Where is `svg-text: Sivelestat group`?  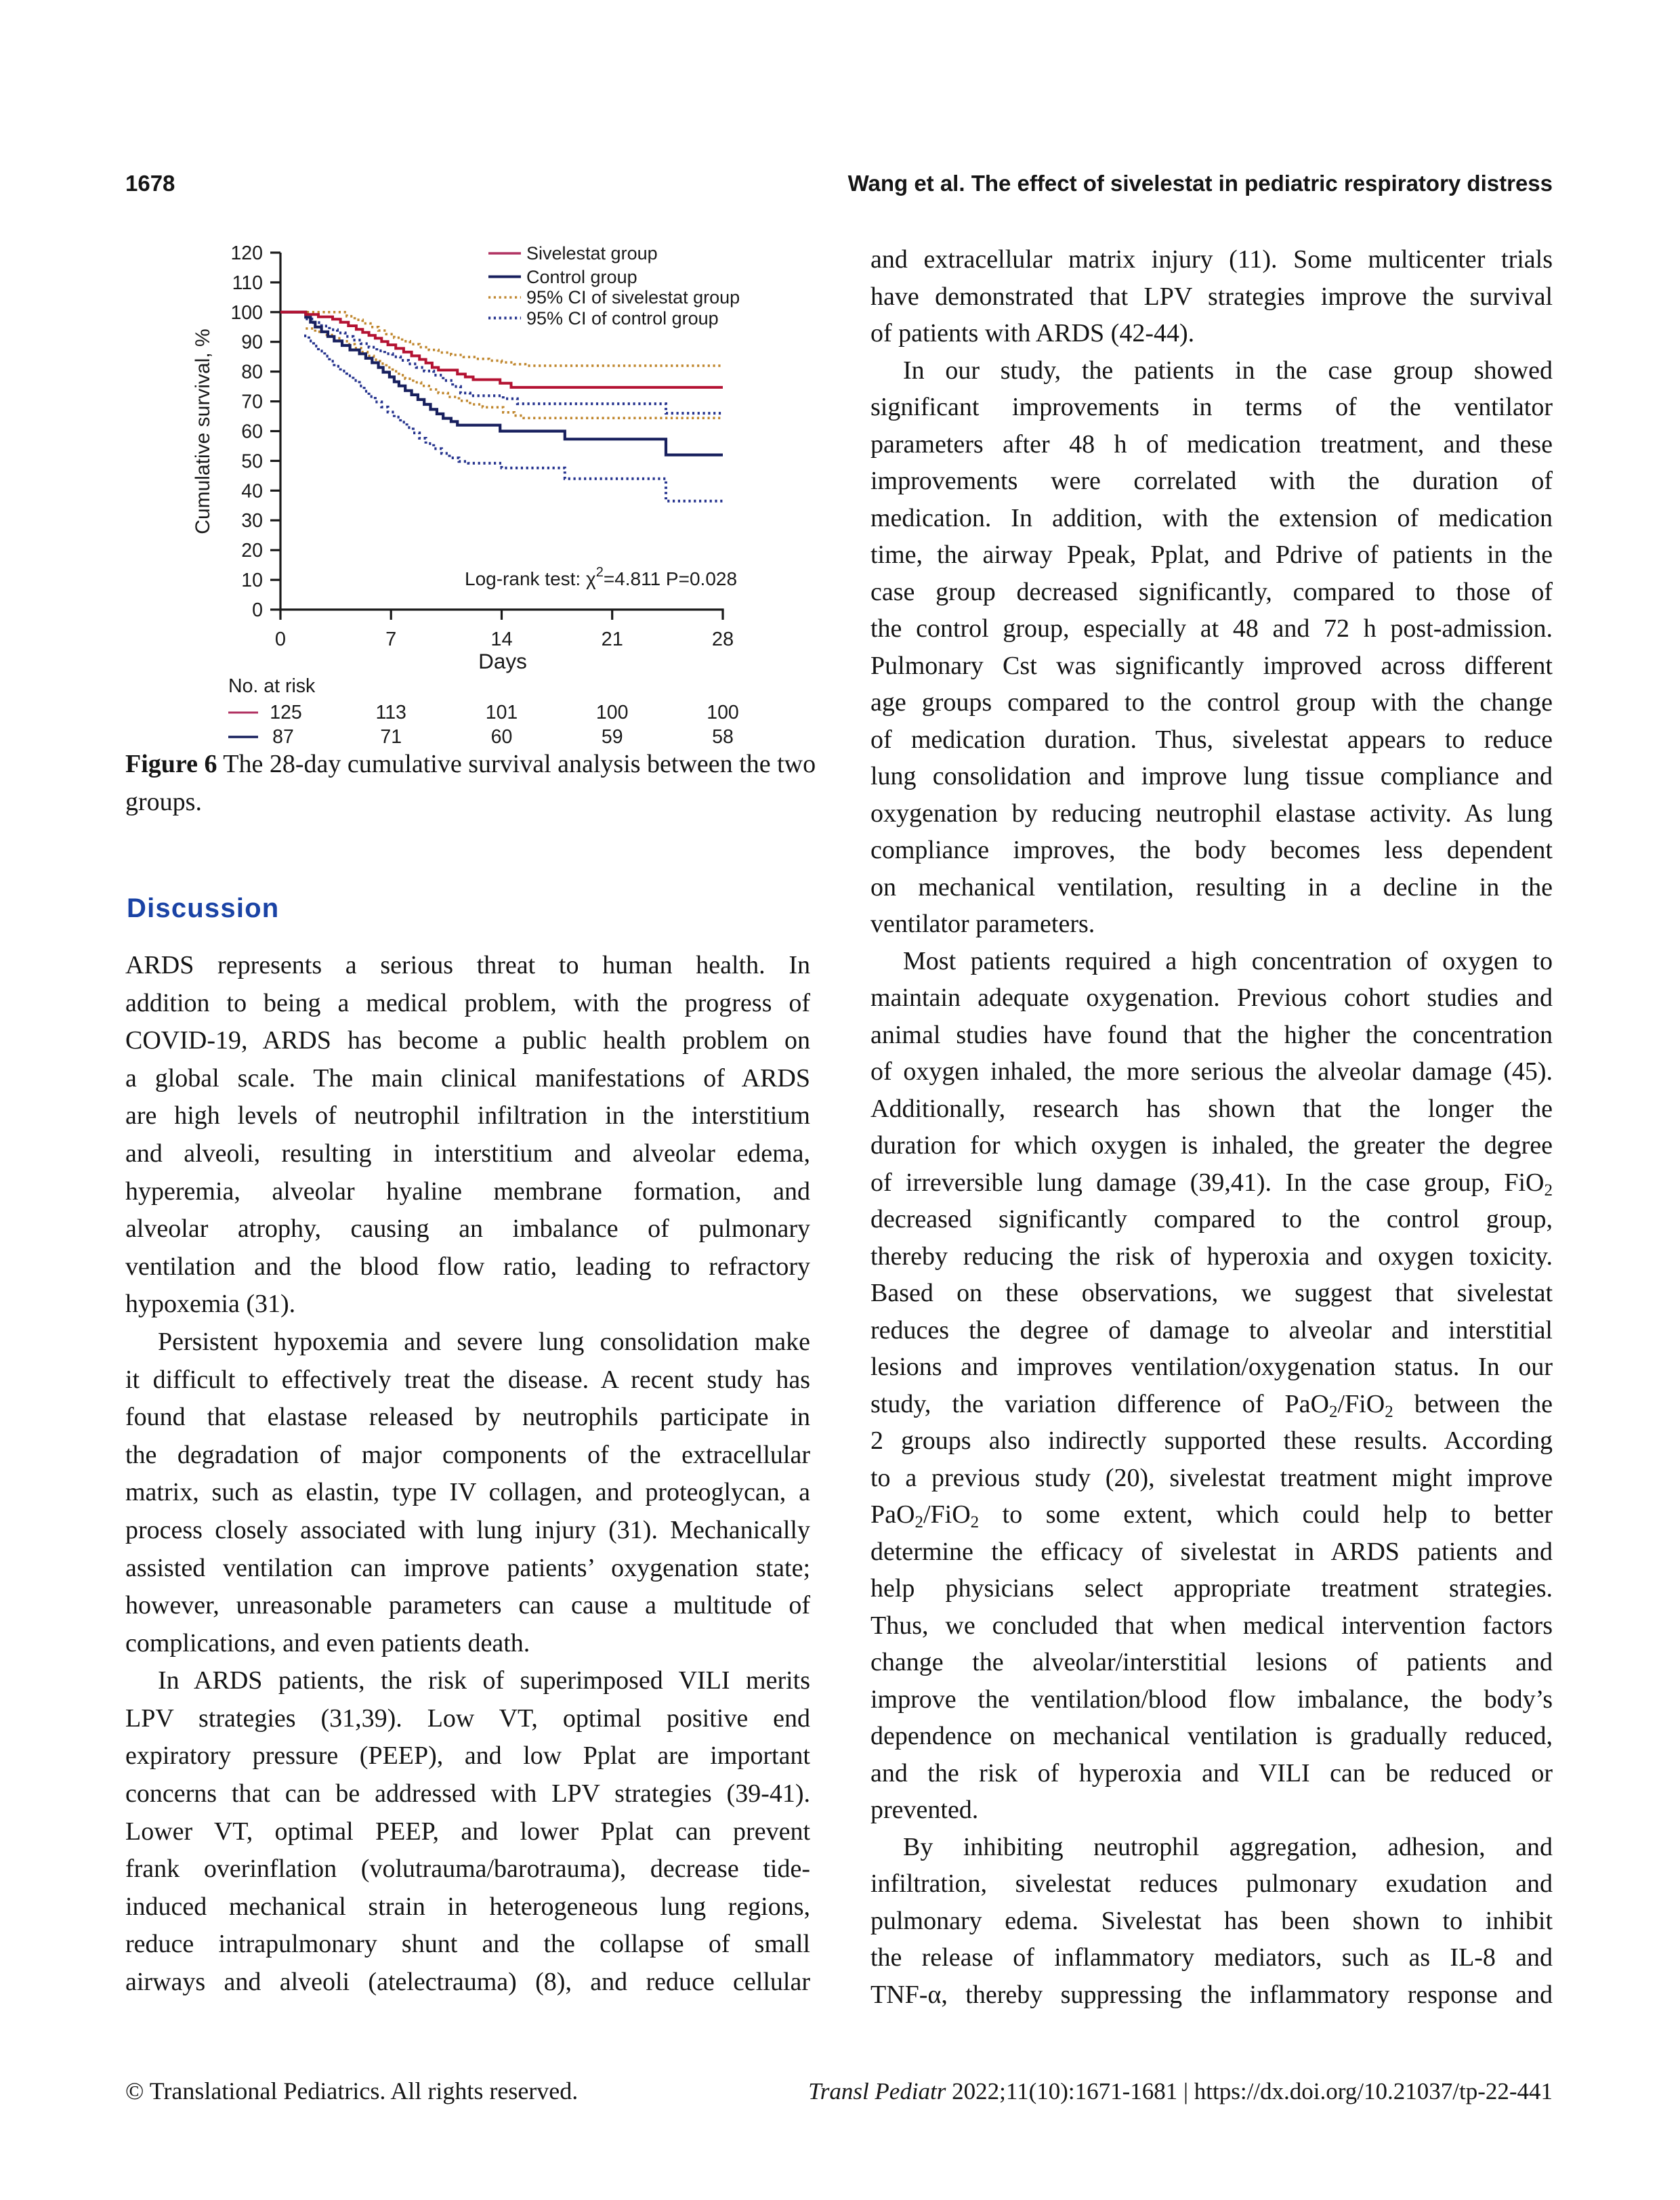 svg-text: Sivelestat group is located at coordinates (592, 253).